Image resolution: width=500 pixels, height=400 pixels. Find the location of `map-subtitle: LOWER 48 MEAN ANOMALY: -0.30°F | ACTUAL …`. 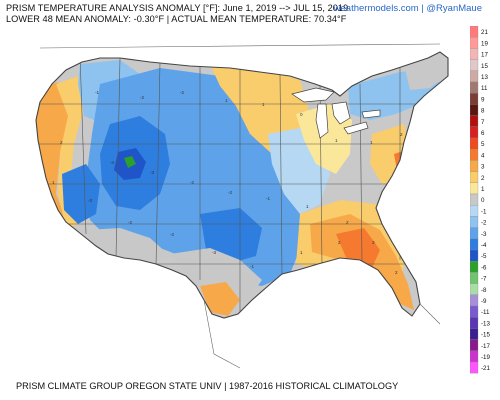

map-subtitle: LOWER 48 MEAN ANOMALY: -0.30°F | ACTUAL … is located at coordinates (176, 19).